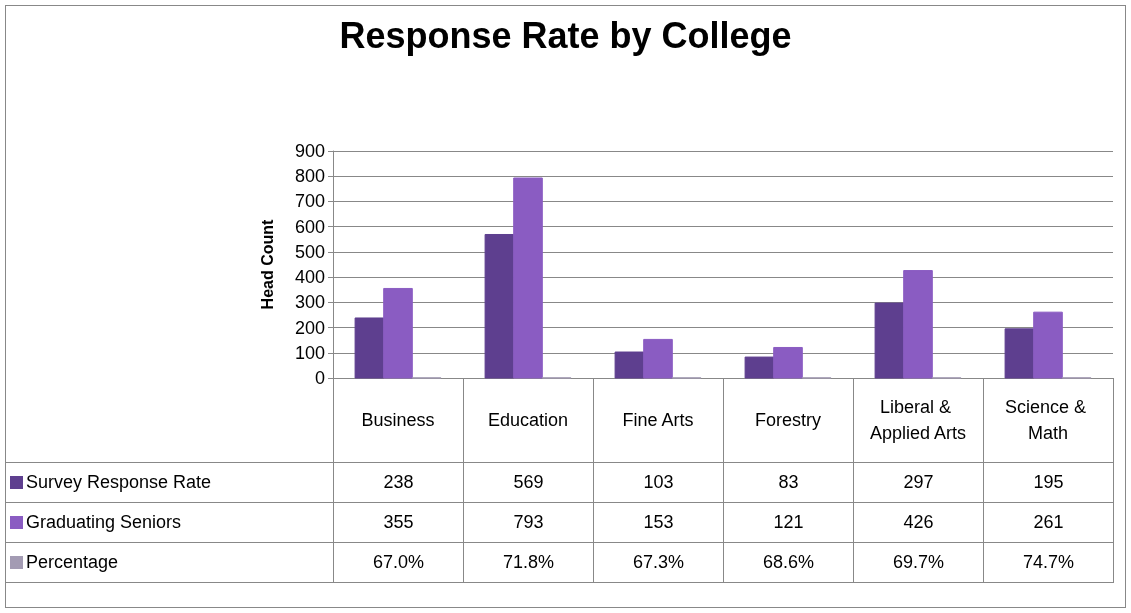 This screenshot has height=613, width=1131. I want to click on data-label: 195, so click(1048, 482).